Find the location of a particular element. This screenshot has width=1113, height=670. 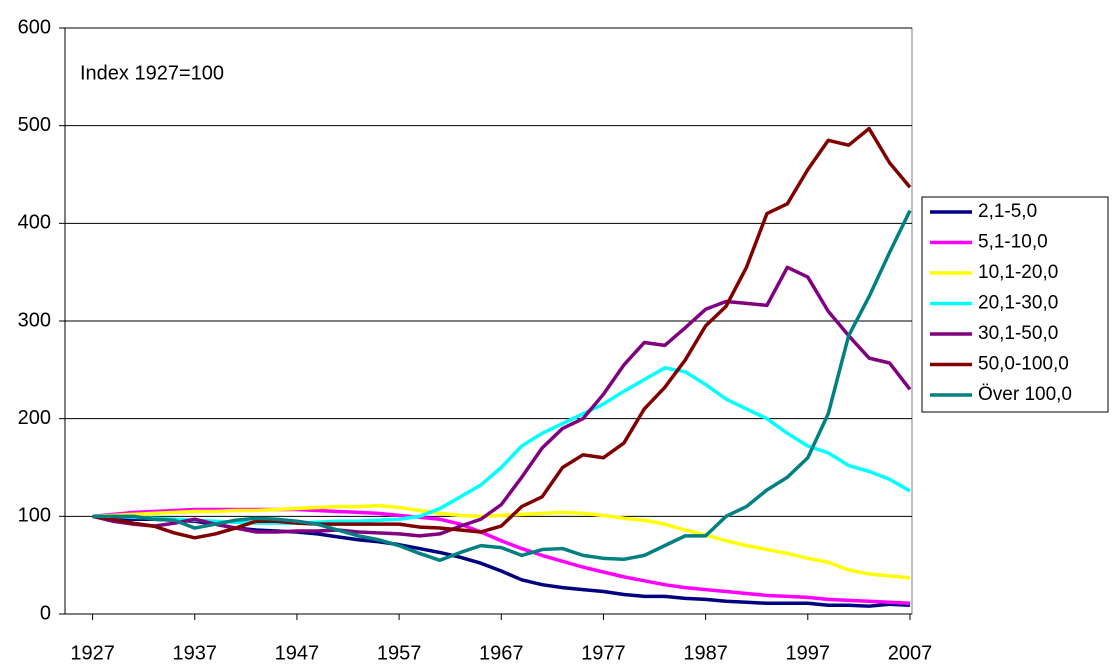

legend-label: 30,1-50,0 is located at coordinates (1018, 333).